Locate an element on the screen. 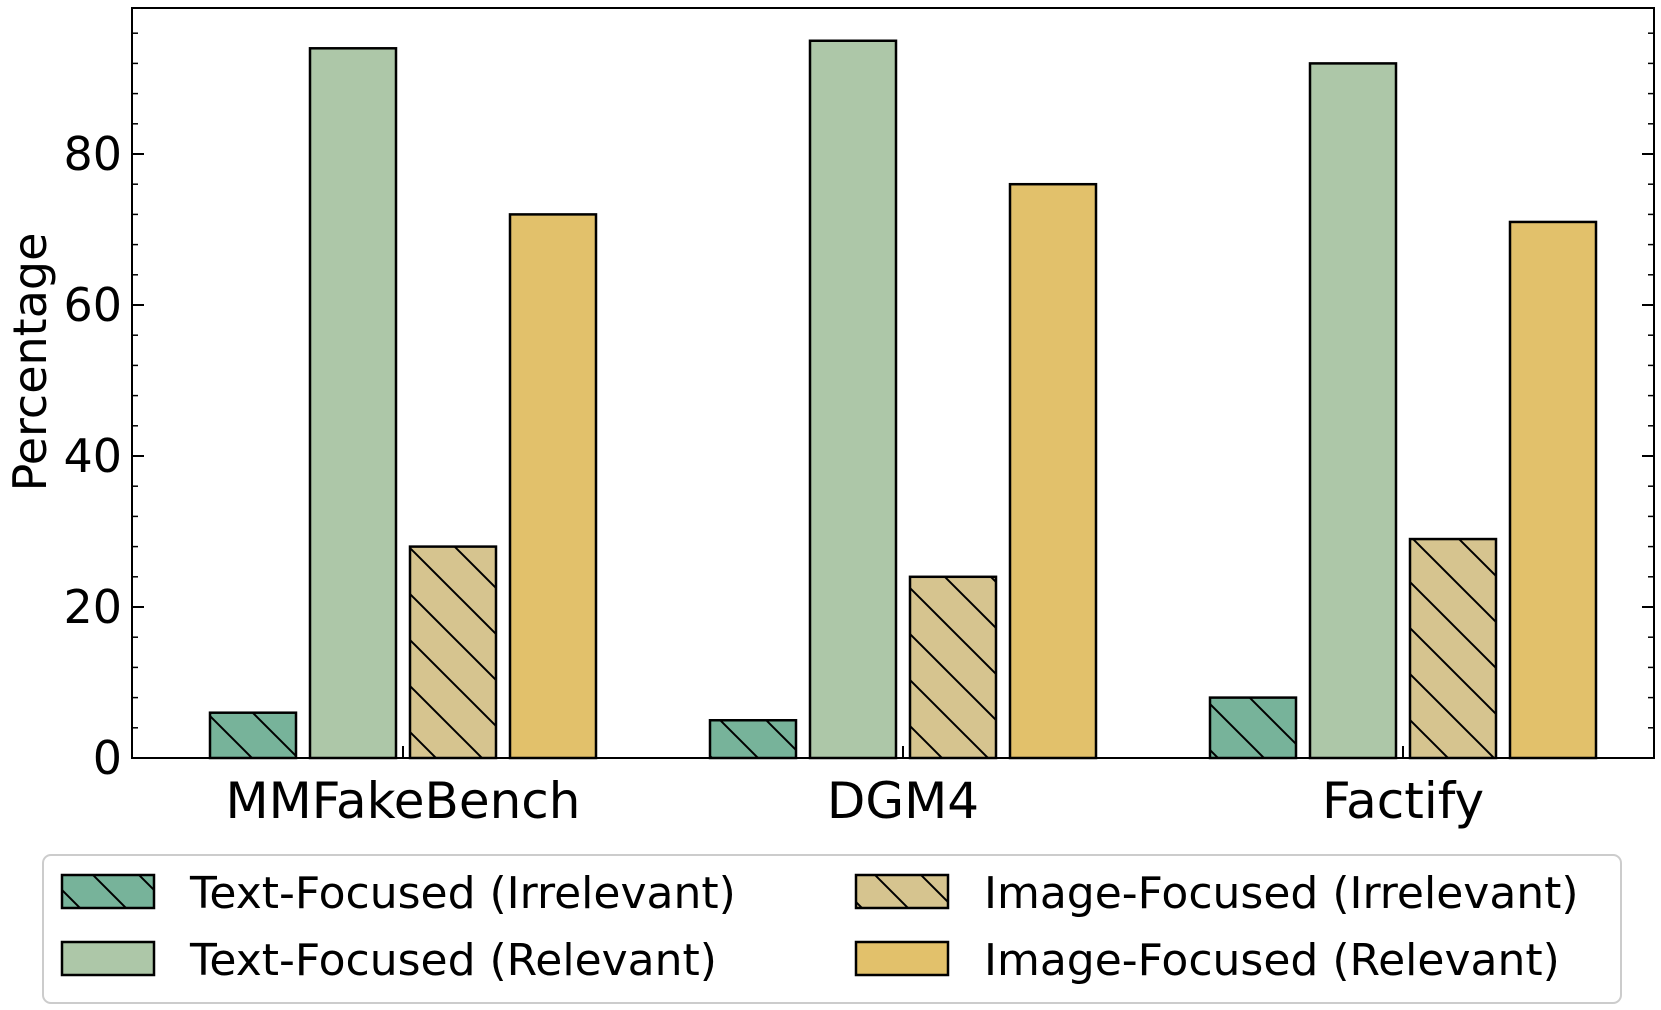 Image resolution: width=1661 pixels, height=1010 pixels. bar-mmfakebench-text-focused-relevant is located at coordinates (353, 403).